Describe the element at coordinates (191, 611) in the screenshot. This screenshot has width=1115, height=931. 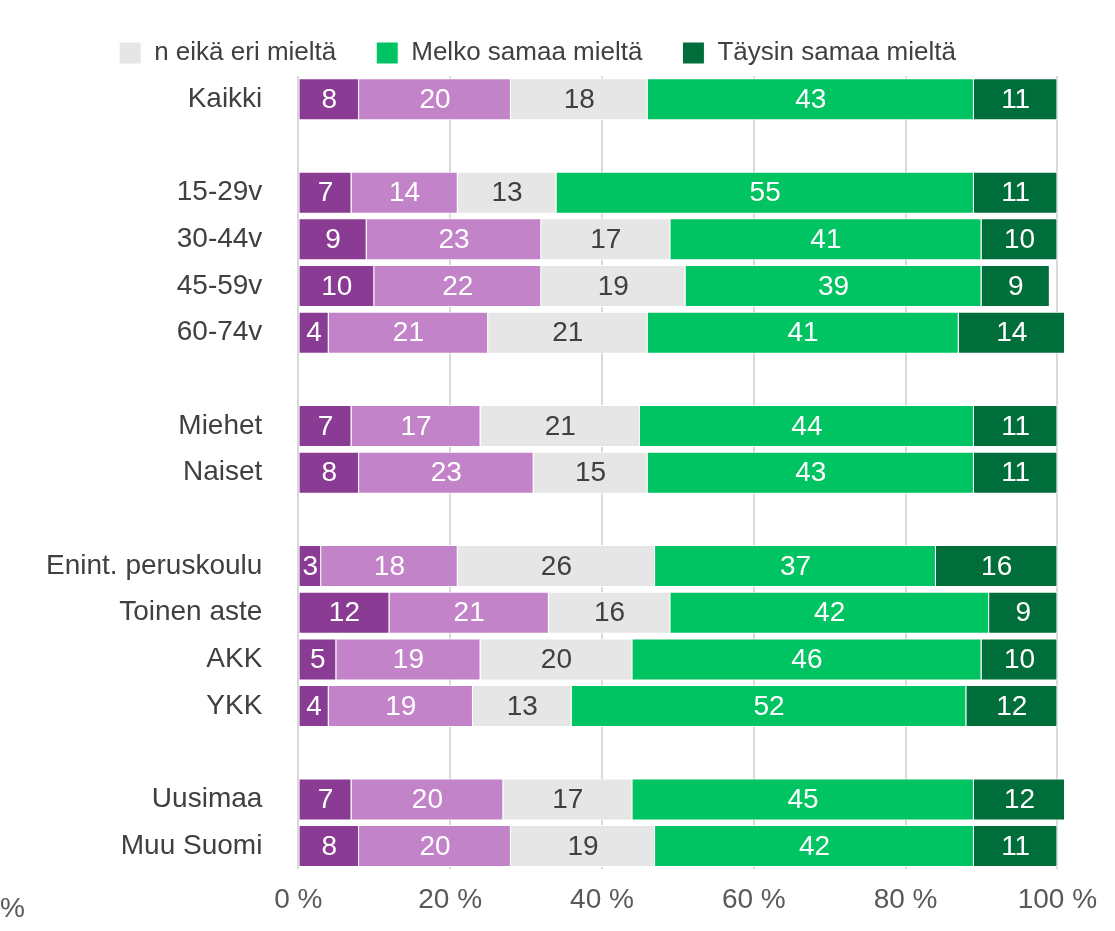
I see `y-tick-label: Toinen aste` at that location.